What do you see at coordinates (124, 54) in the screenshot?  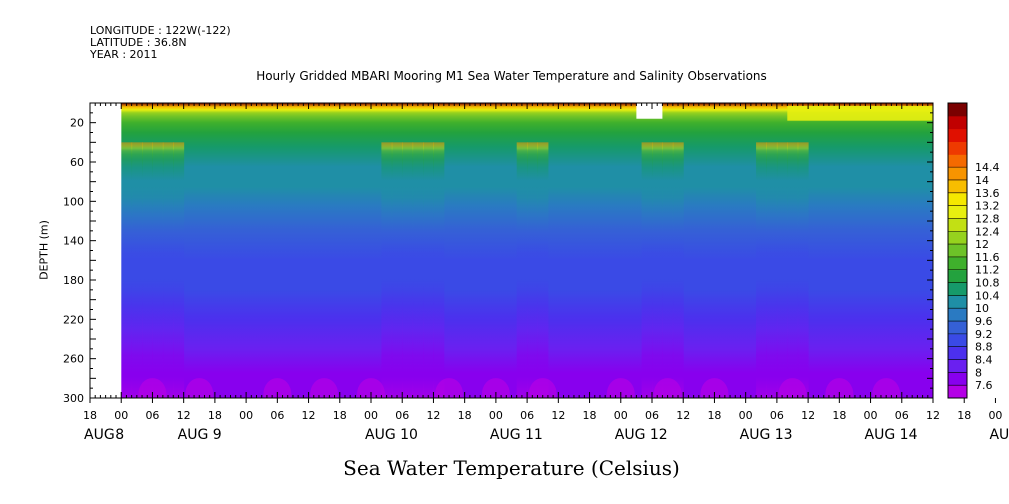 I see `year-label: YEAR : 2011` at bounding box center [124, 54].